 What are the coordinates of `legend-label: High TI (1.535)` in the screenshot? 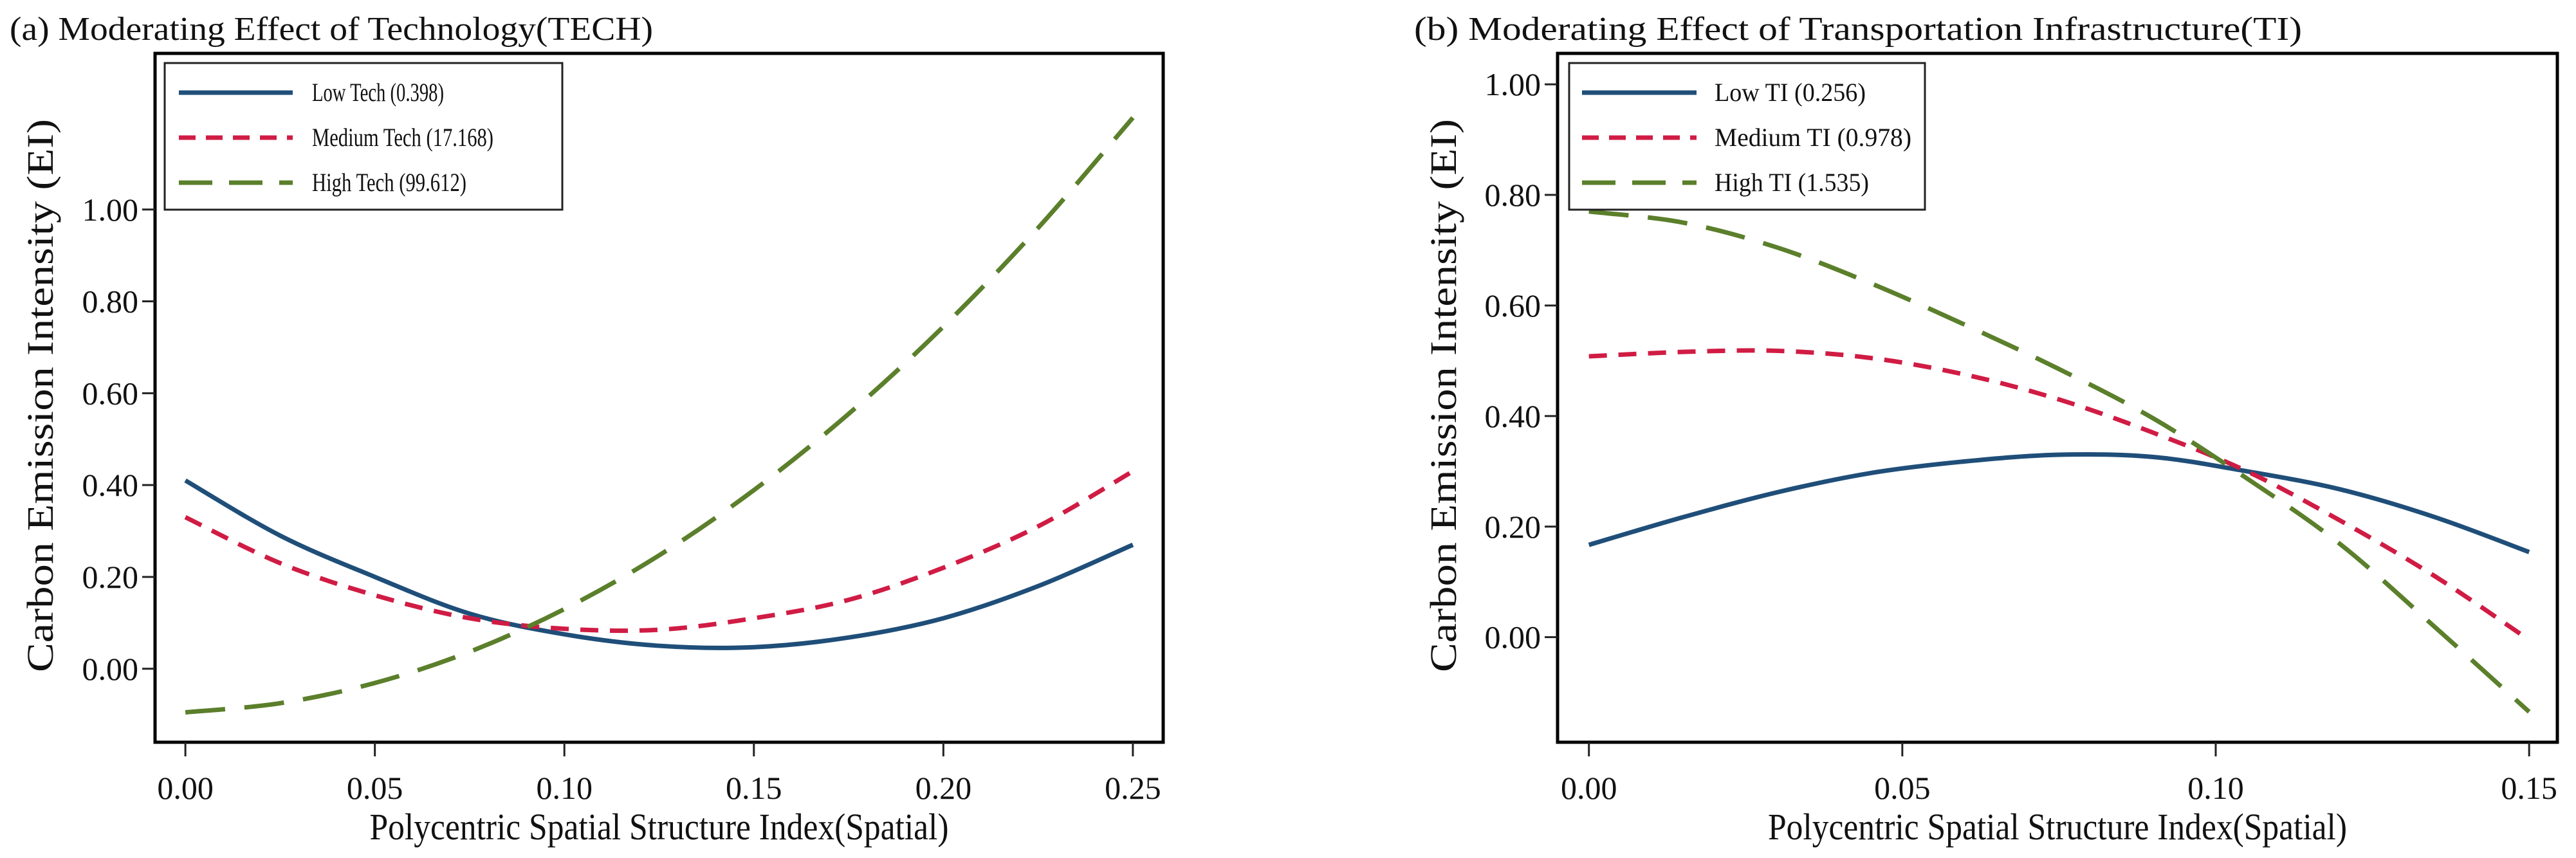 It's located at (1792, 182).